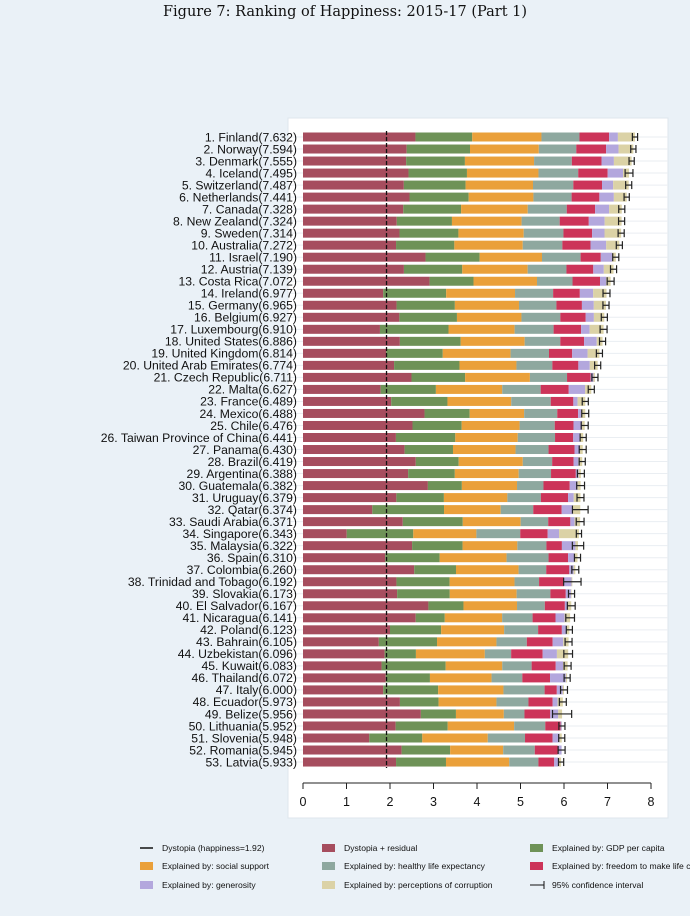 The width and height of the screenshot is (690, 916). Describe the element at coordinates (256, 690) in the screenshot. I see `country-label: 47. Italy(6.000)` at that location.